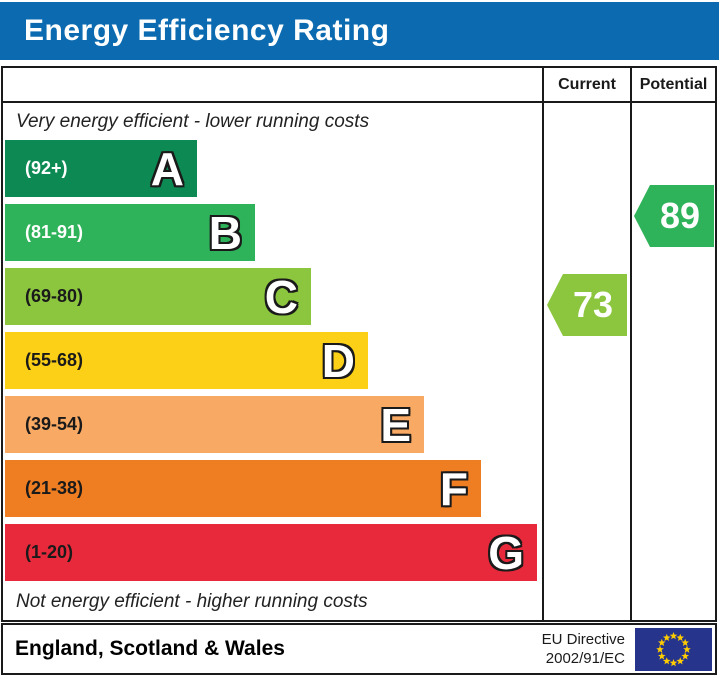 This screenshot has width=719, height=675. Describe the element at coordinates (585, 658) in the screenshot. I see `eu-directive-line2: 2002/91/EC` at that location.